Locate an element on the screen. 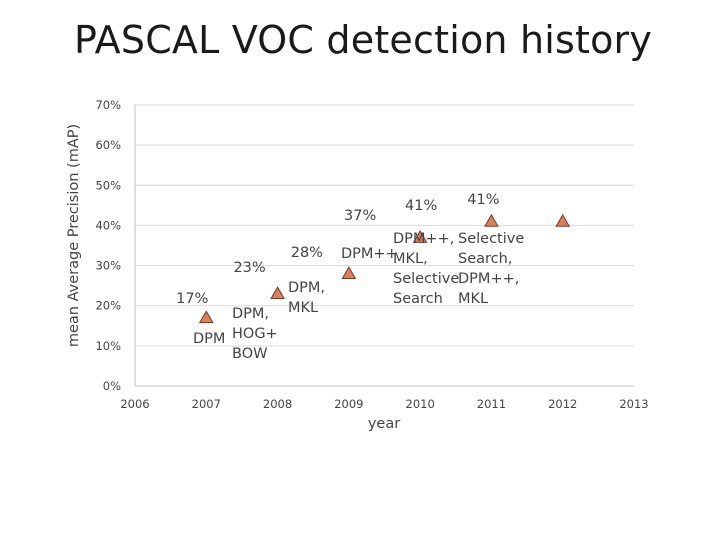  method-label-line: MKL, is located at coordinates (410, 259).